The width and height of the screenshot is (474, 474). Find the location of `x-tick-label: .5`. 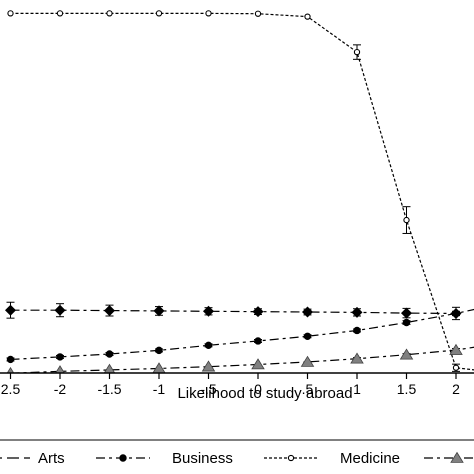

x-tick-label: .5 is located at coordinates (308, 389).